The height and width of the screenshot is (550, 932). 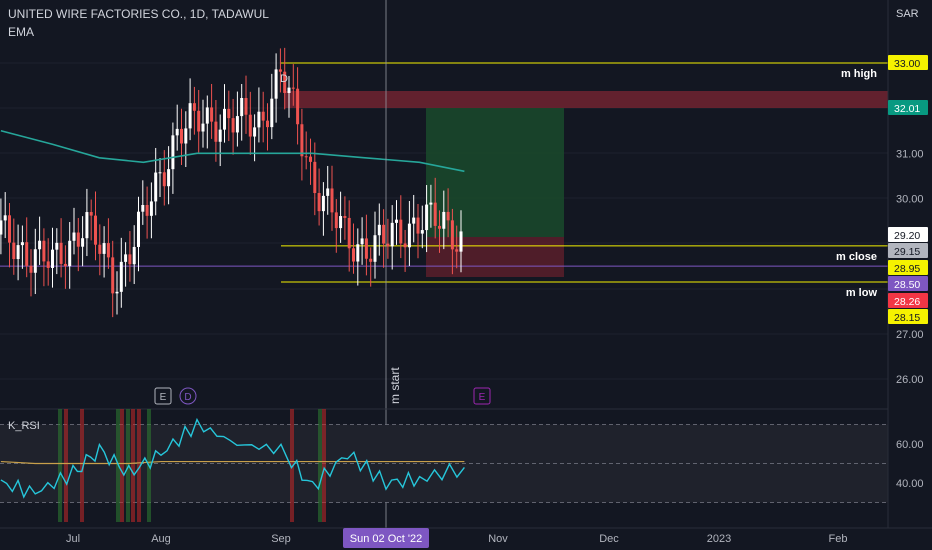 I want to click on event-marker-D, so click(x=188, y=396).